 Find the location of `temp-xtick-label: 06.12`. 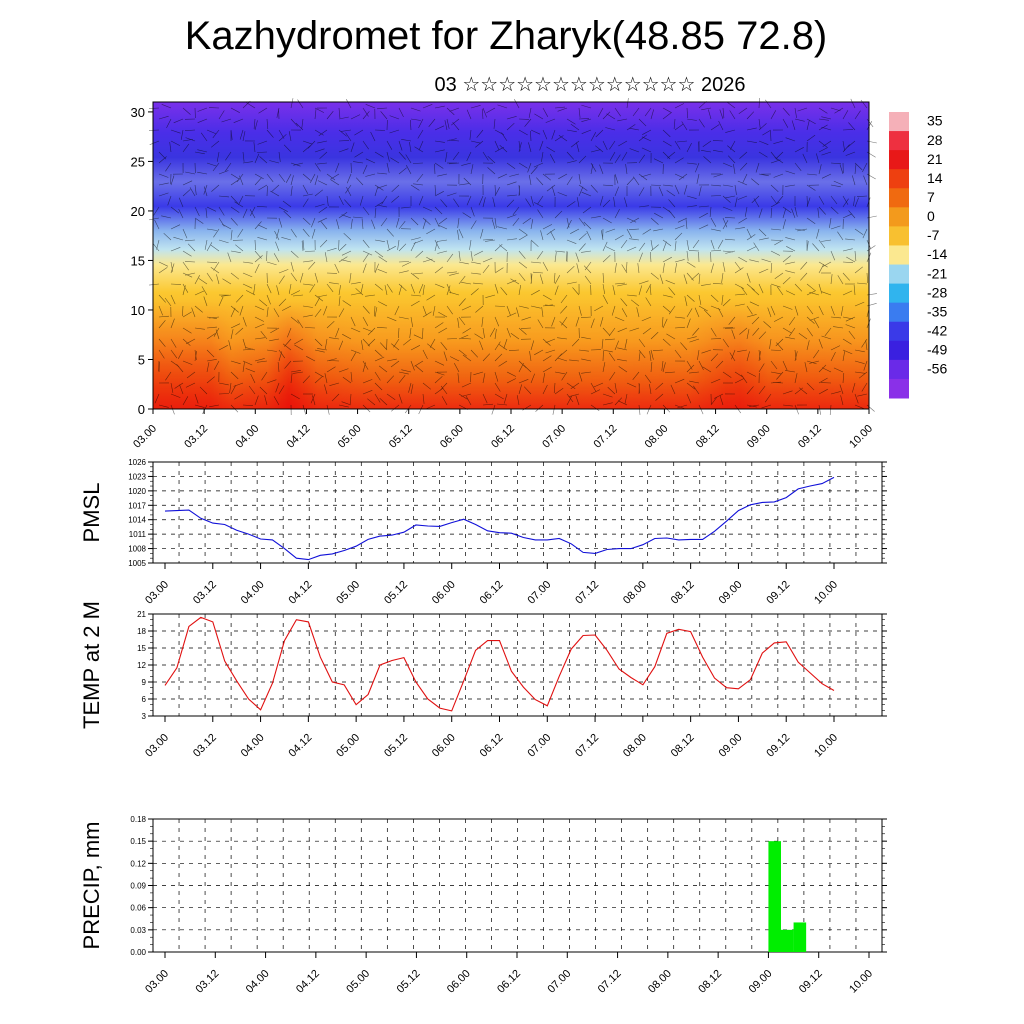

temp-xtick-label: 06.12 is located at coordinates (492, 746).